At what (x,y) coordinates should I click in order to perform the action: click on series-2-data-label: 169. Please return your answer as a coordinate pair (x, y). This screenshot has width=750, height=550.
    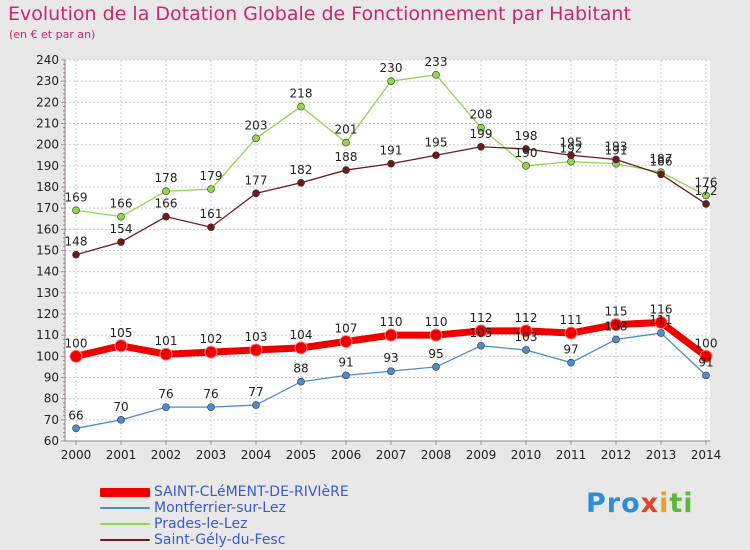
    Looking at the image, I should click on (76, 197).